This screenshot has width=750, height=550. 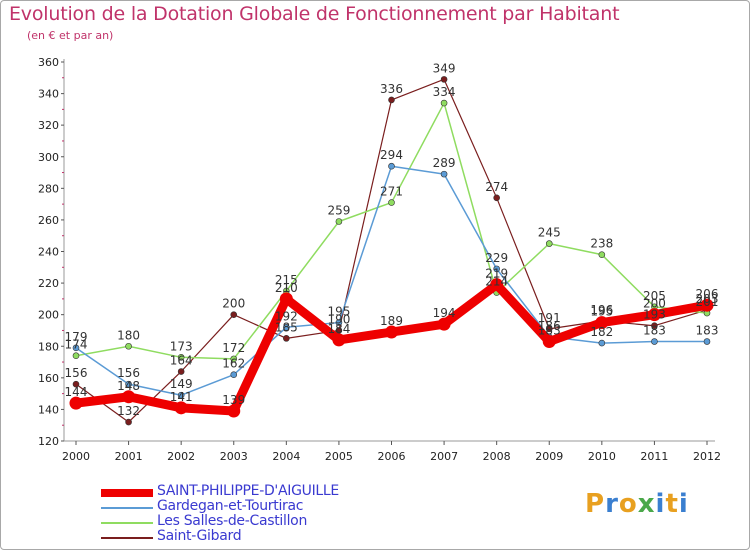 I want to click on legend-item-2: Les Salles-de-Castillon, so click(x=266, y=521).